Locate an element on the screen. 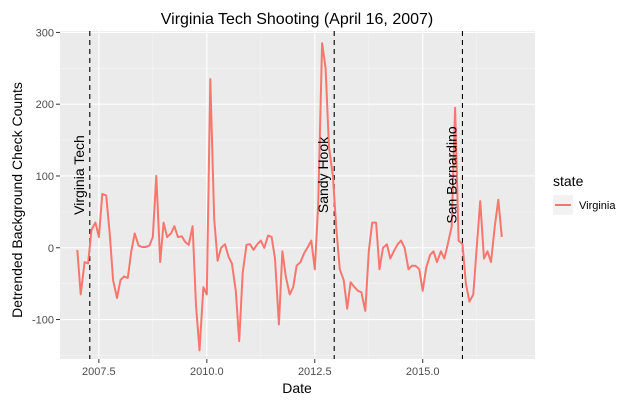  event-label: Sandy Hook is located at coordinates (323, 174).